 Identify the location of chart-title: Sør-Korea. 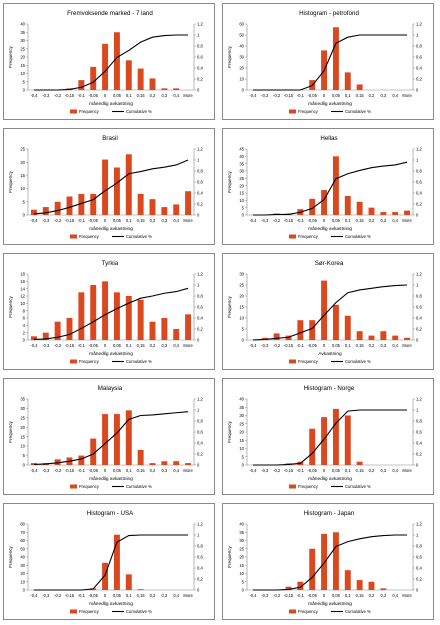
(329, 263).